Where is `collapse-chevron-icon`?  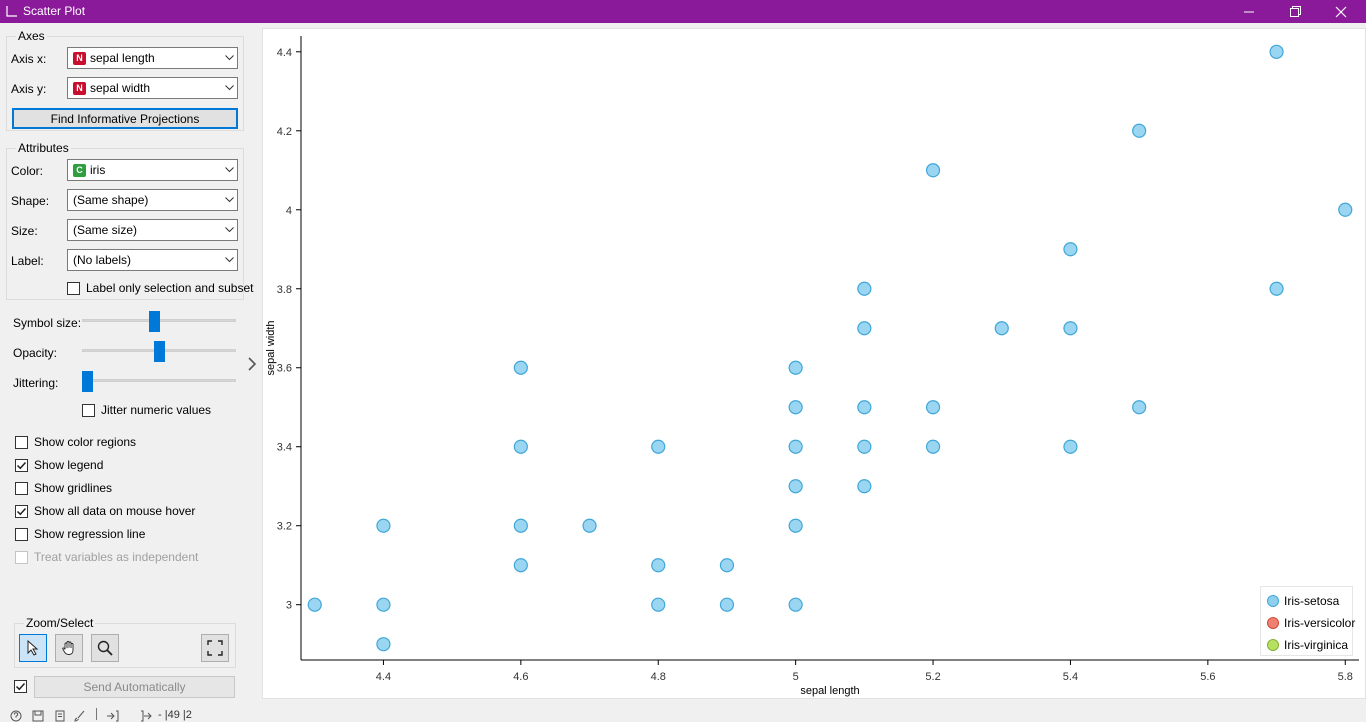 collapse-chevron-icon is located at coordinates (252, 364).